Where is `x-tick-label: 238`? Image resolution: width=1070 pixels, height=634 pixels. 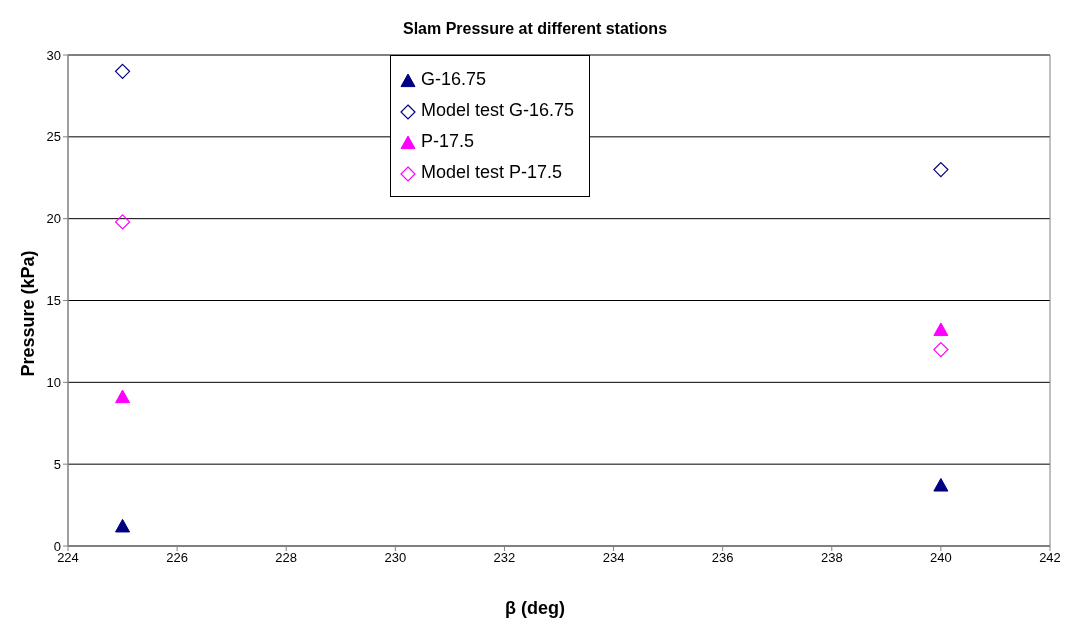
x-tick-label: 238 is located at coordinates (831, 558).